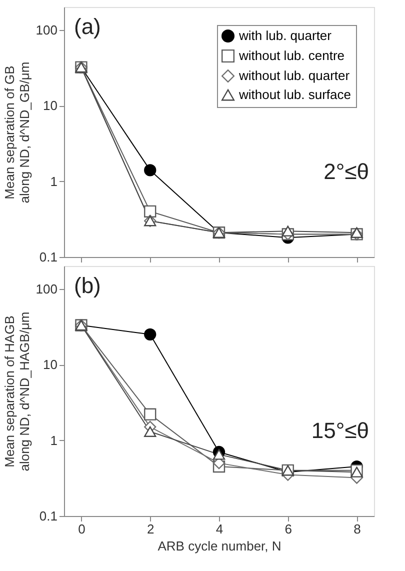 This screenshot has height=571, width=405. What do you see at coordinates (295, 94) in the screenshot?
I see `legend-label: without lub. surface` at bounding box center [295, 94].